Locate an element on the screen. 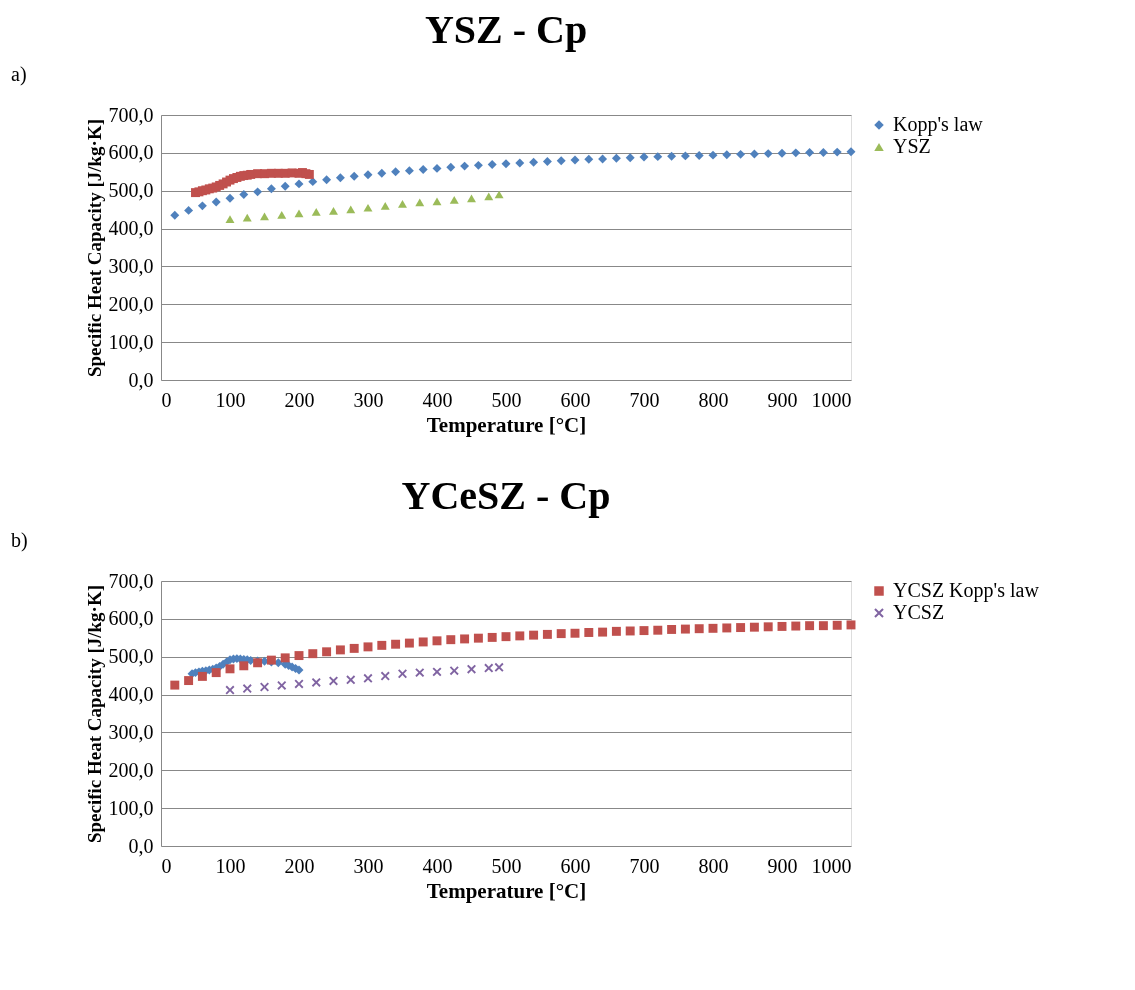 The width and height of the screenshot is (1135, 990). legend-label: YSZ is located at coordinates (912, 146).